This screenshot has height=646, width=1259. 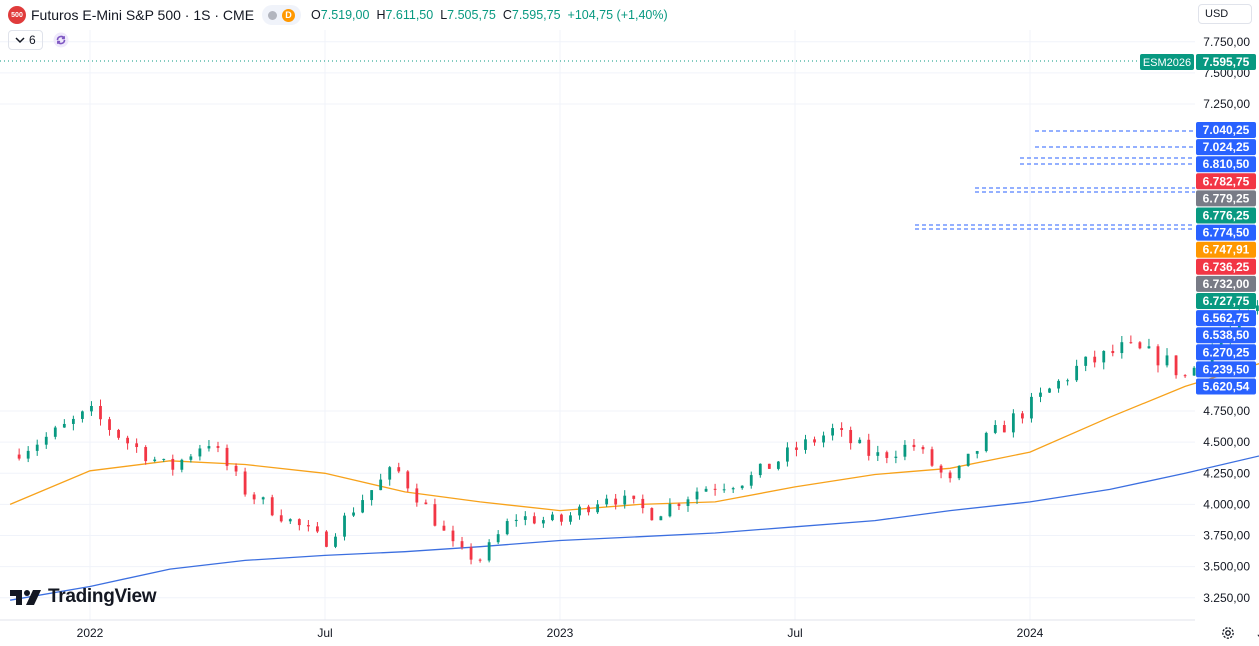 I want to click on time-axis: 2022Jul2023Jul2024Jul2025Jul2026Jul, so click(x=668, y=633).